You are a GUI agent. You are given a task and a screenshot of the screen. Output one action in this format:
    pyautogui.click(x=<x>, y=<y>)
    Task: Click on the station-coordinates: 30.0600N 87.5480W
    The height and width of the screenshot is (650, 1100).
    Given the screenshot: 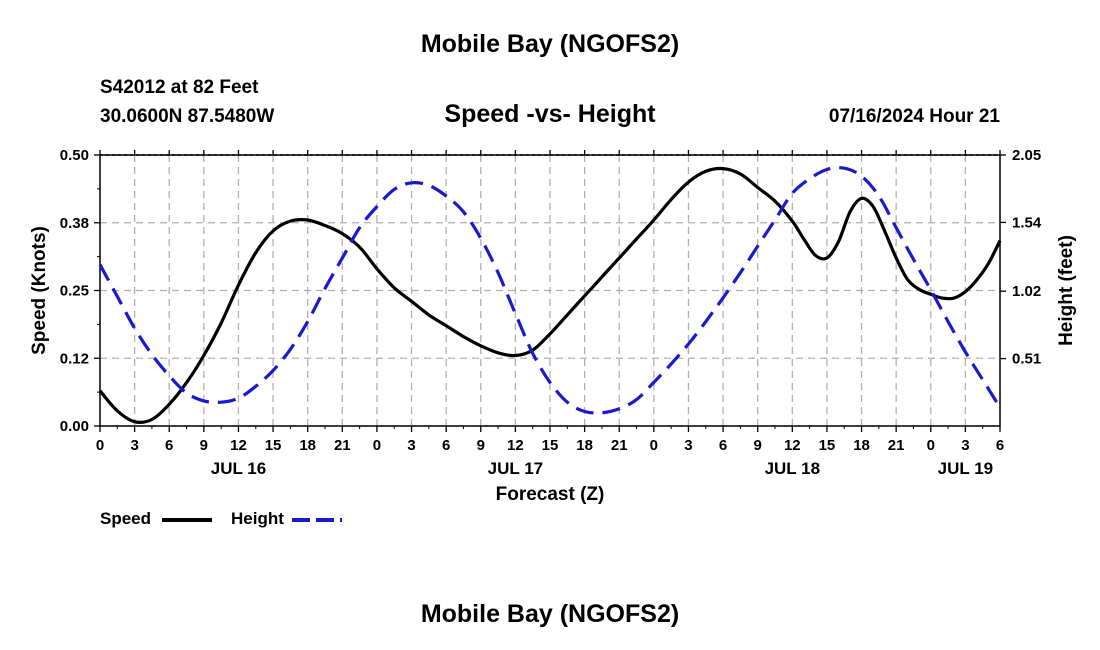 What is the action you would take?
    pyautogui.click(x=187, y=116)
    